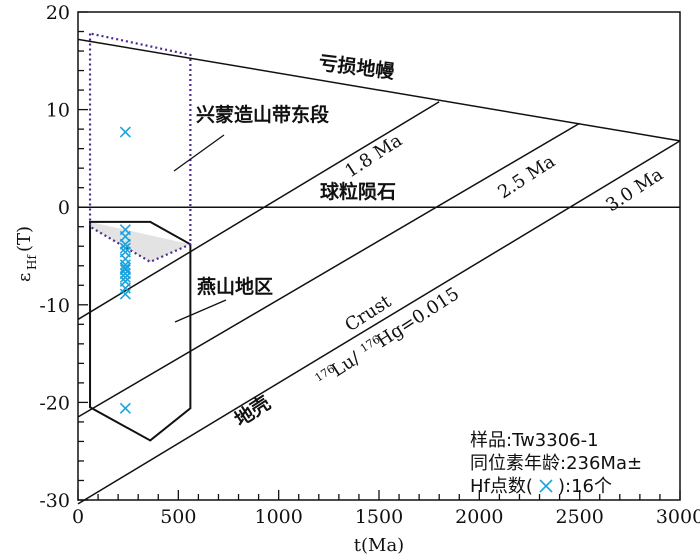 This screenshot has width=700, height=560. I want to click on x-tick-label: 2000, so click(479, 517).